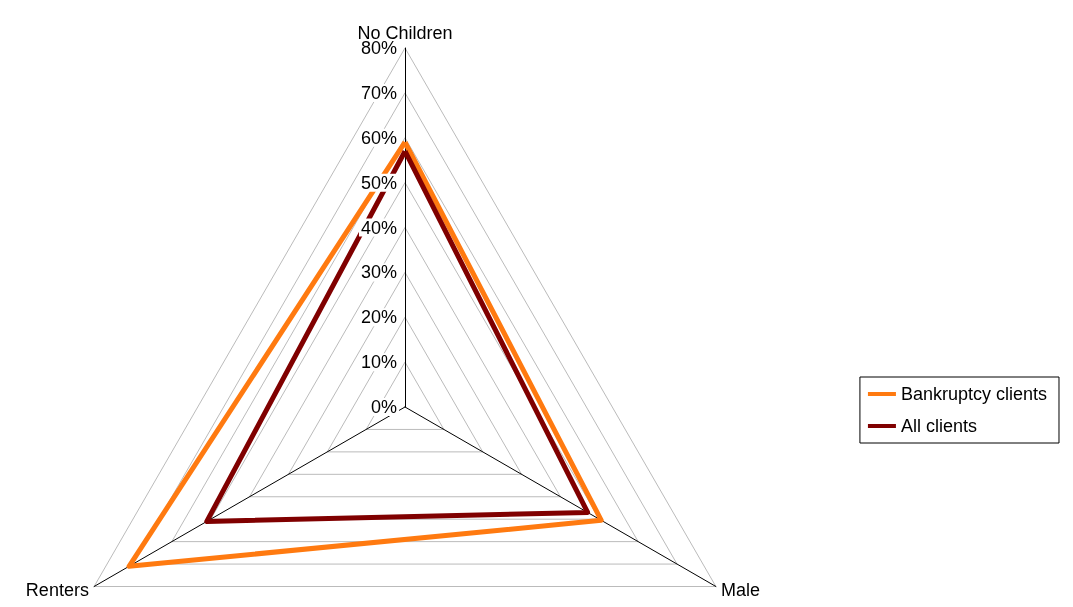 Image resolution: width=1073 pixels, height=607 pixels. I want to click on y-tick-label: 50%, so click(378, 182).